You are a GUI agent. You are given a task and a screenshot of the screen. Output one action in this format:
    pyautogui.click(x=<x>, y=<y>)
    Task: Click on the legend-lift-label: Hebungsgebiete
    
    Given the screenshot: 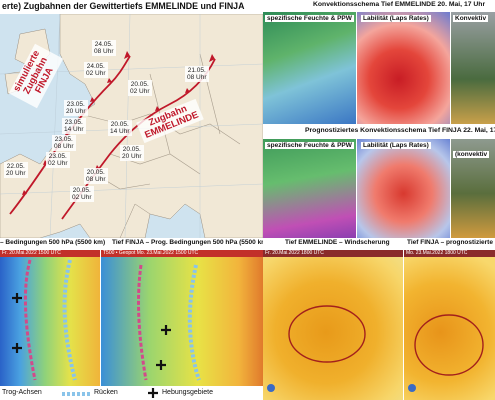 What is the action you would take?
    pyautogui.click(x=187, y=392)
    